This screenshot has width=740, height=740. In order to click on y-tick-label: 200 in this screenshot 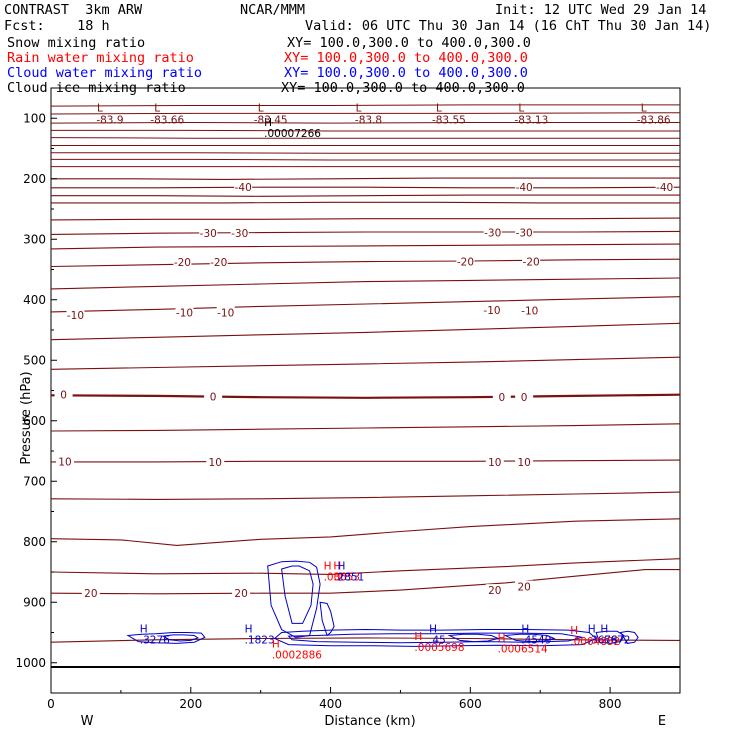, I will do `click(34, 179)`.